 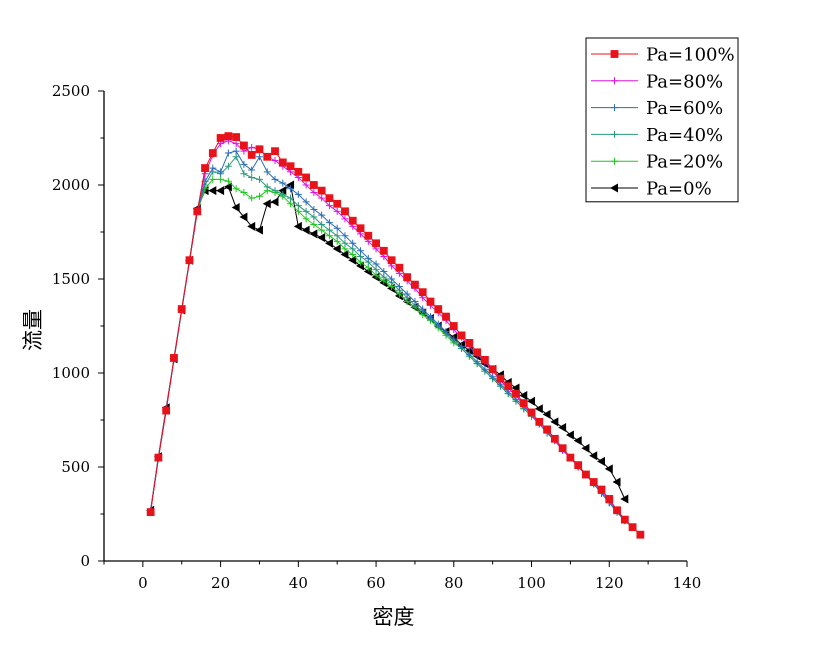 What do you see at coordinates (662, 120) in the screenshot?
I see `legend-box` at bounding box center [662, 120].